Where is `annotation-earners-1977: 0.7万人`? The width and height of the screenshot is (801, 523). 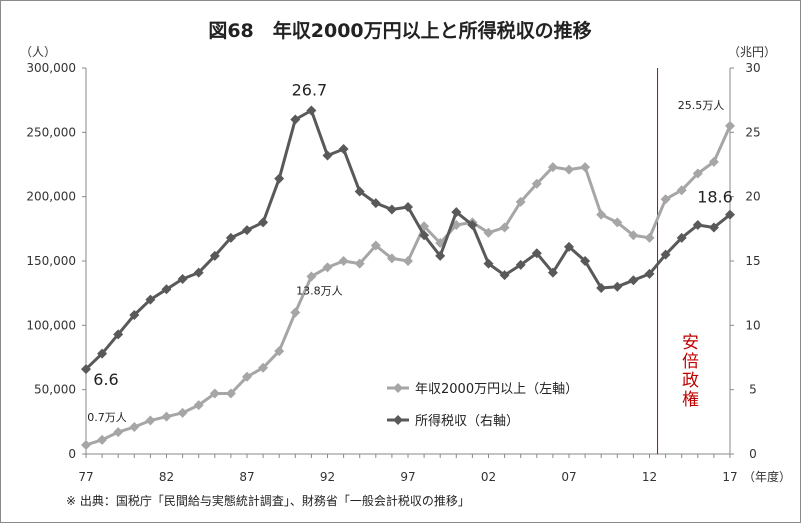
annotation-earners-1977: 0.7万人 is located at coordinates (107, 417).